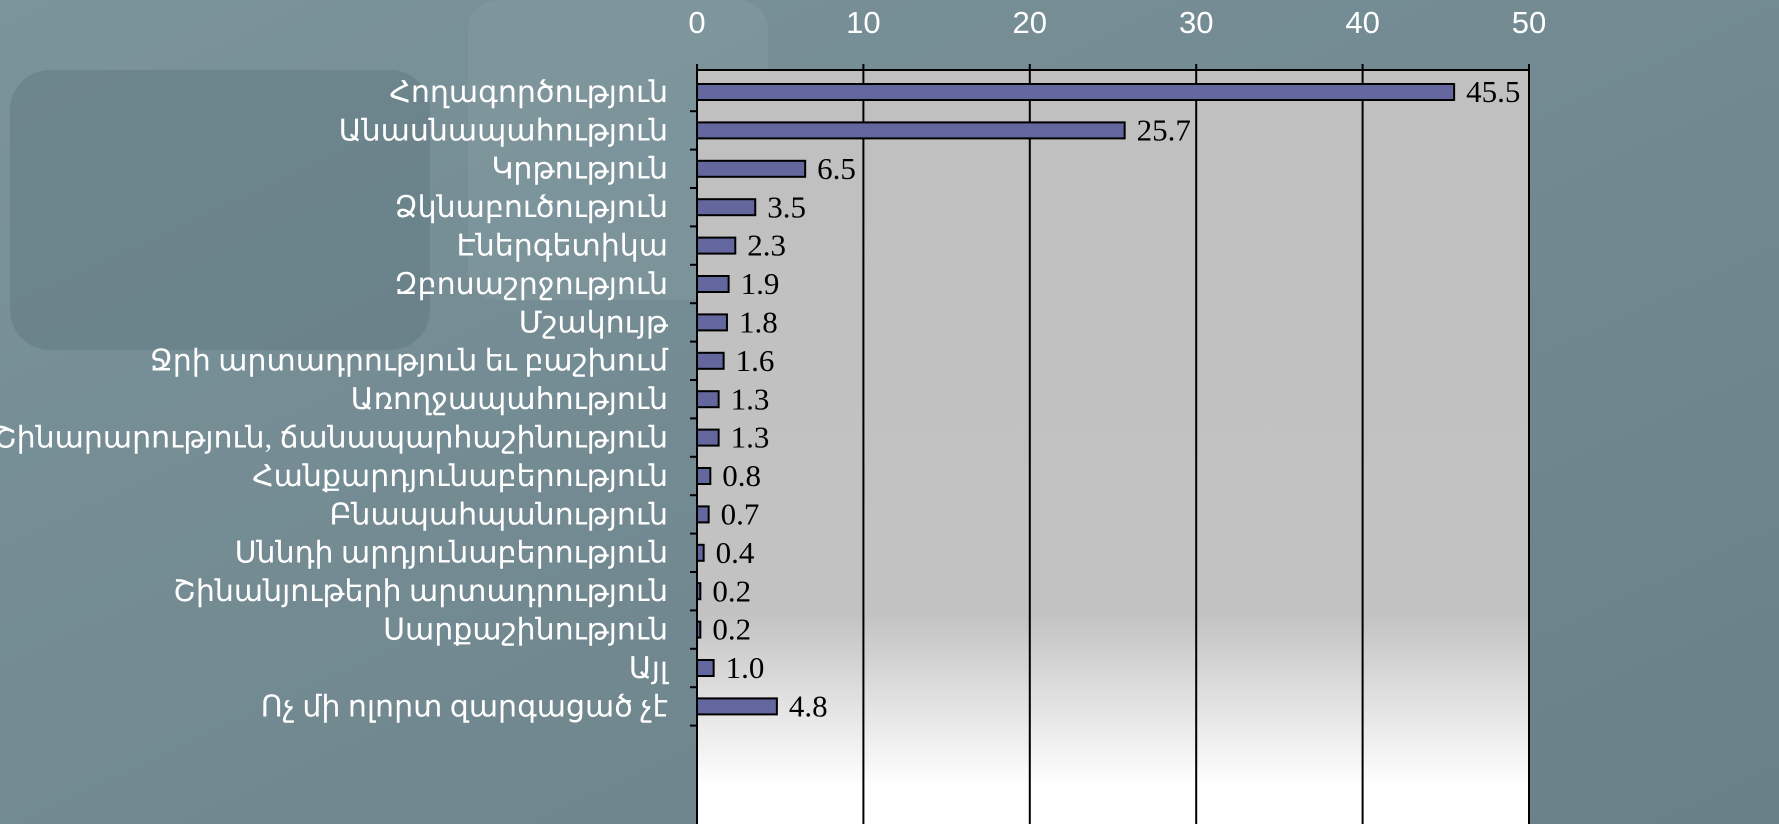  Describe the element at coordinates (863, 22) in the screenshot. I see `x-tick-label: 10` at that location.